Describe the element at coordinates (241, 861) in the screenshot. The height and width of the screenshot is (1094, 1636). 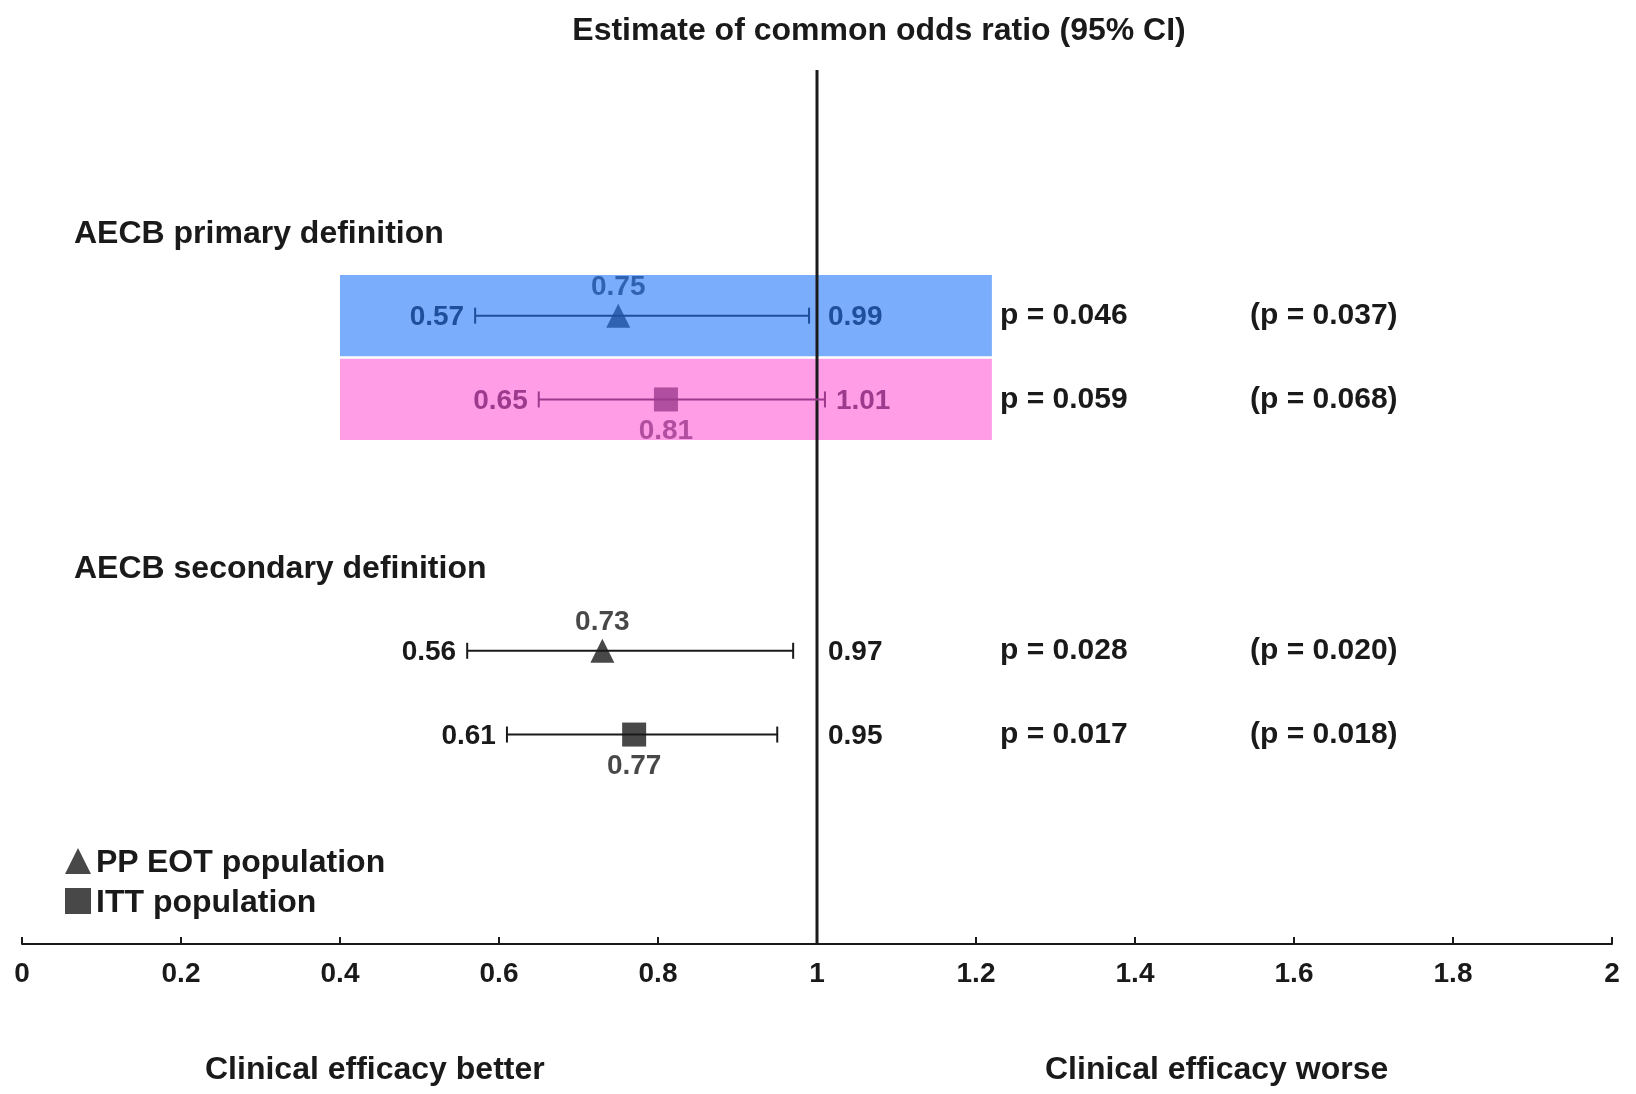
I see `legend-label: PP EOT population` at that location.